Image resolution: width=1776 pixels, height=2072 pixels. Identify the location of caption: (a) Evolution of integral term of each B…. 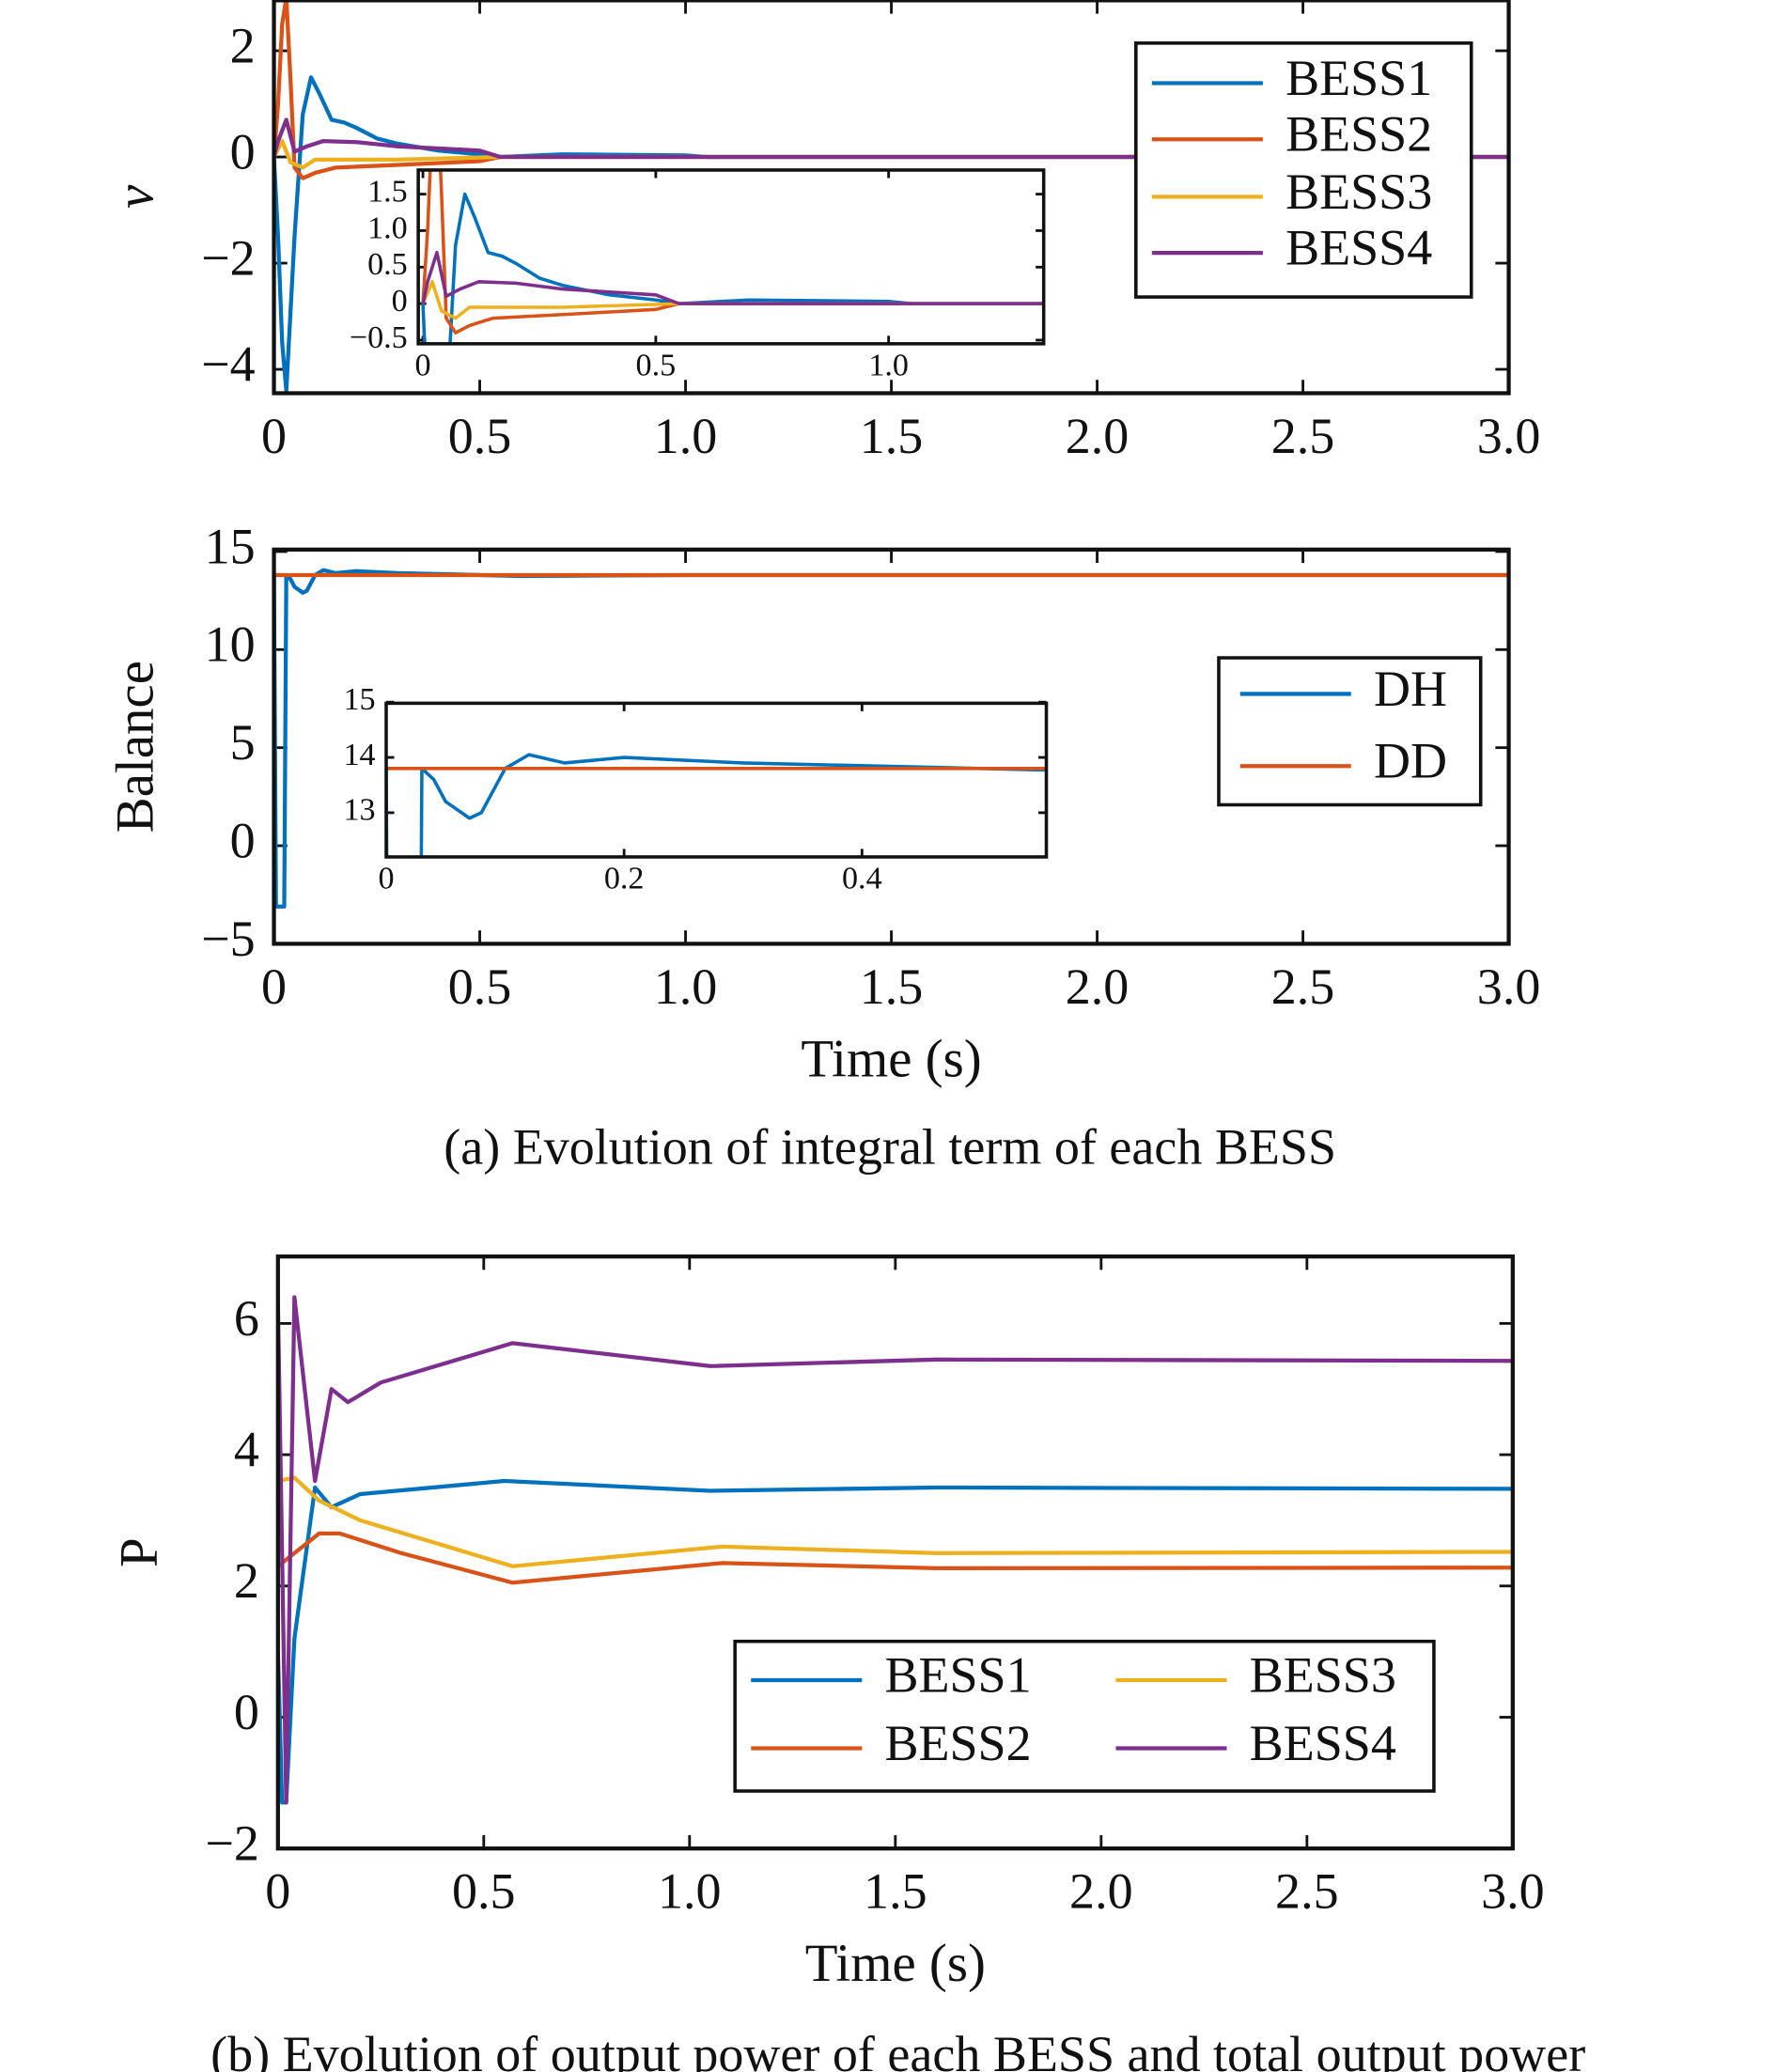
(890, 1147).